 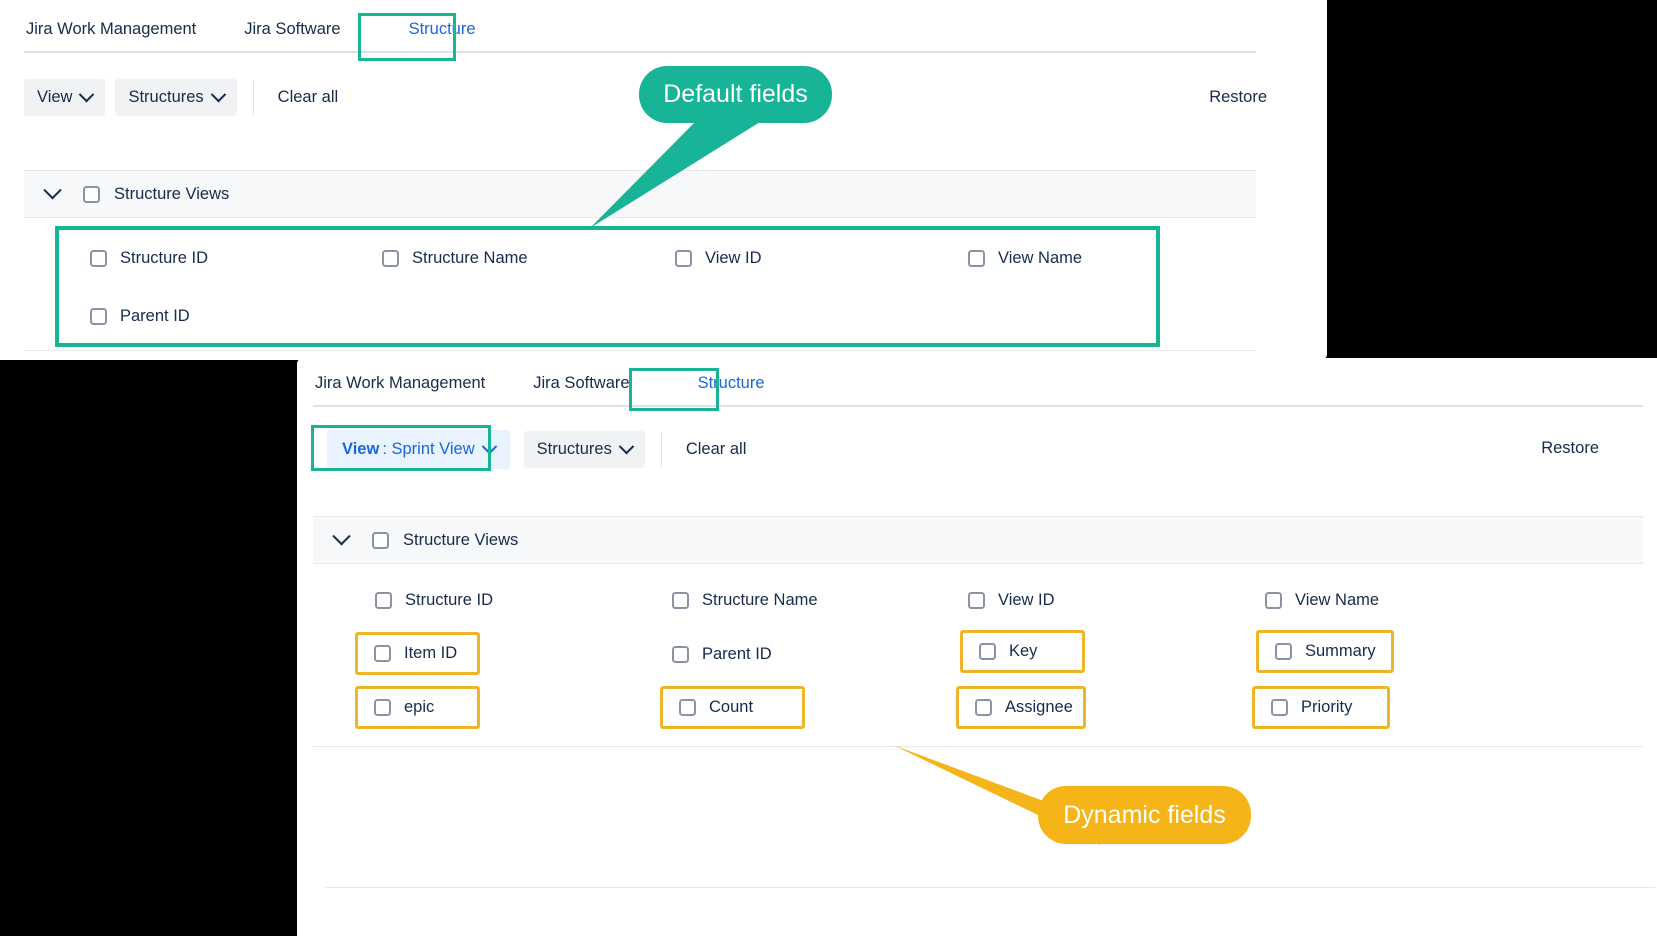 I want to click on callout-label: Dynamic fields, so click(x=1144, y=814).